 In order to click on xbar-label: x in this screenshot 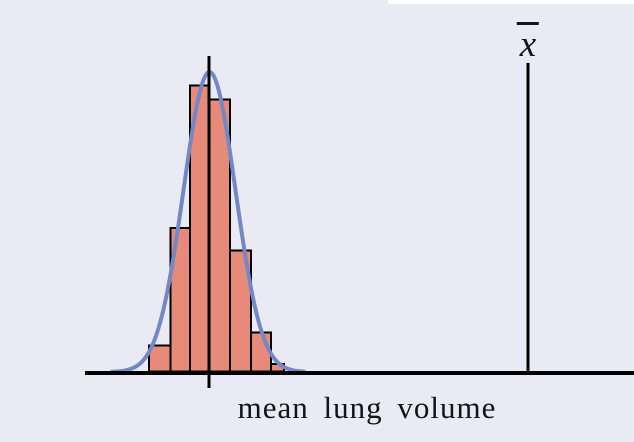, I will do `click(528, 42)`.